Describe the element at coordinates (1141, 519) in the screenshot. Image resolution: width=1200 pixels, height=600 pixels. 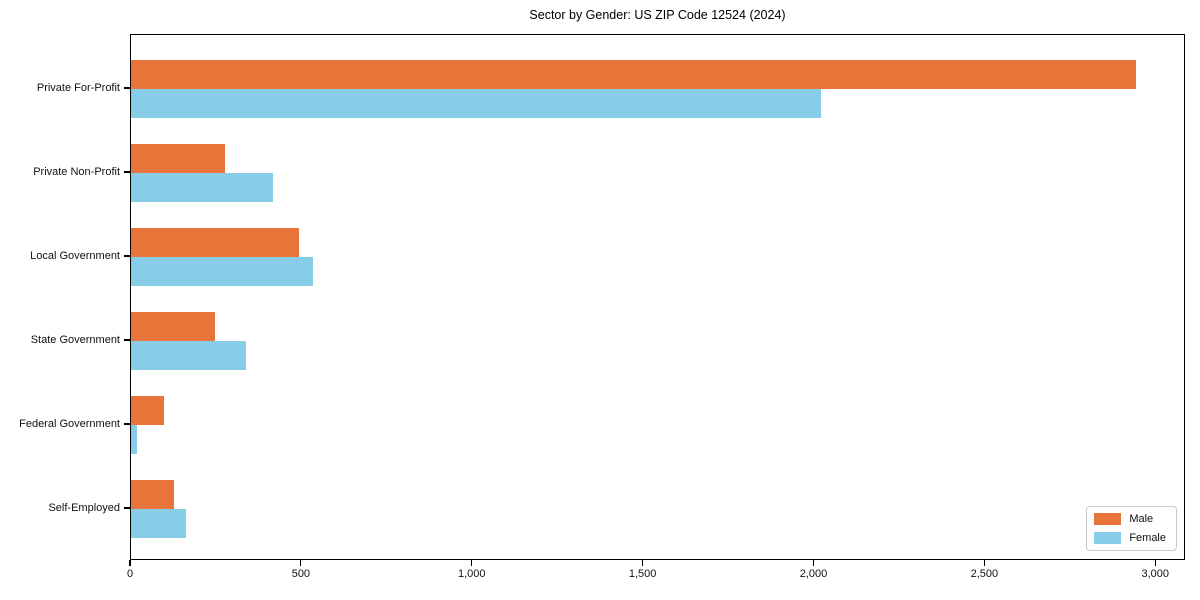
I see `legend-label-male: Male` at that location.